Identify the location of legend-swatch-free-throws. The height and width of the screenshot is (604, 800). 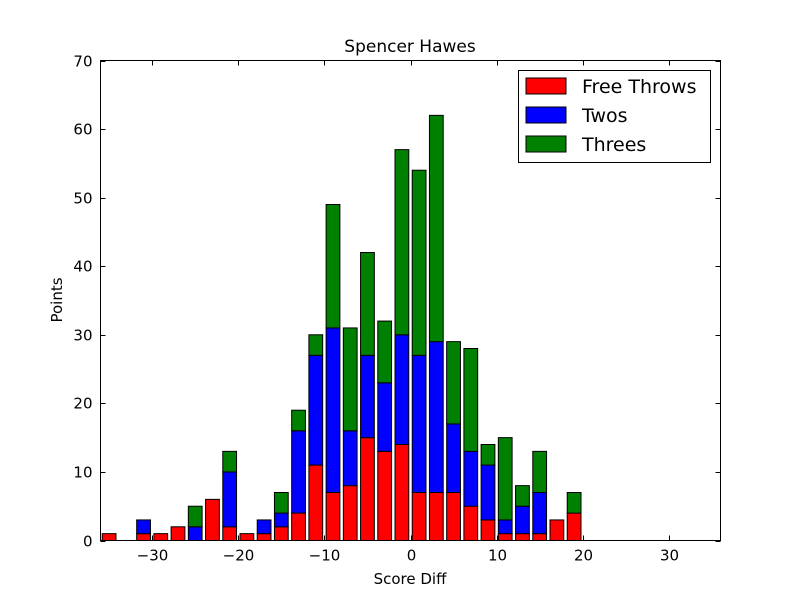
(546, 86).